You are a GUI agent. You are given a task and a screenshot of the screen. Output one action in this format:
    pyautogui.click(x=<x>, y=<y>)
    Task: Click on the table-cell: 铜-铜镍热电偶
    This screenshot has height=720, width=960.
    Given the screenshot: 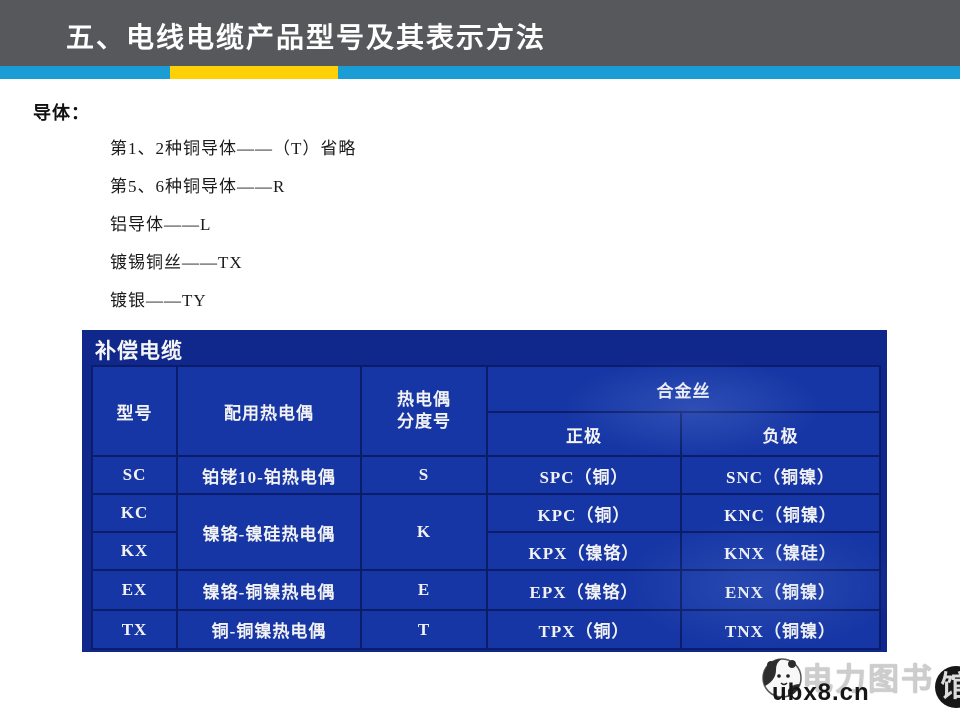 What is the action you would take?
    pyautogui.click(x=269, y=629)
    